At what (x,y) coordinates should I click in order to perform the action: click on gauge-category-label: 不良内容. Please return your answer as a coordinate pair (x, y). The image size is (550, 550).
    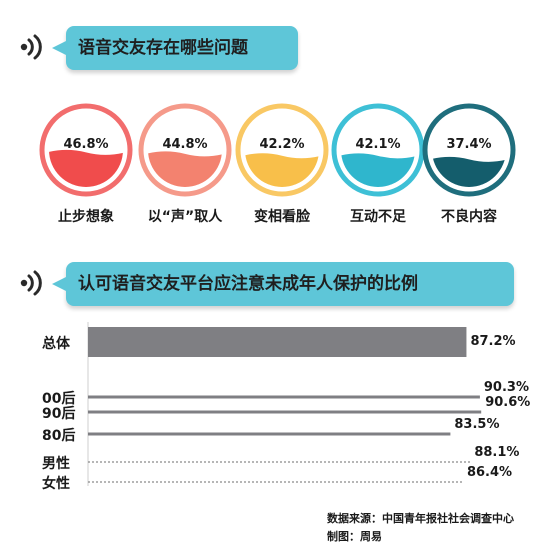
    Looking at the image, I should click on (469, 217).